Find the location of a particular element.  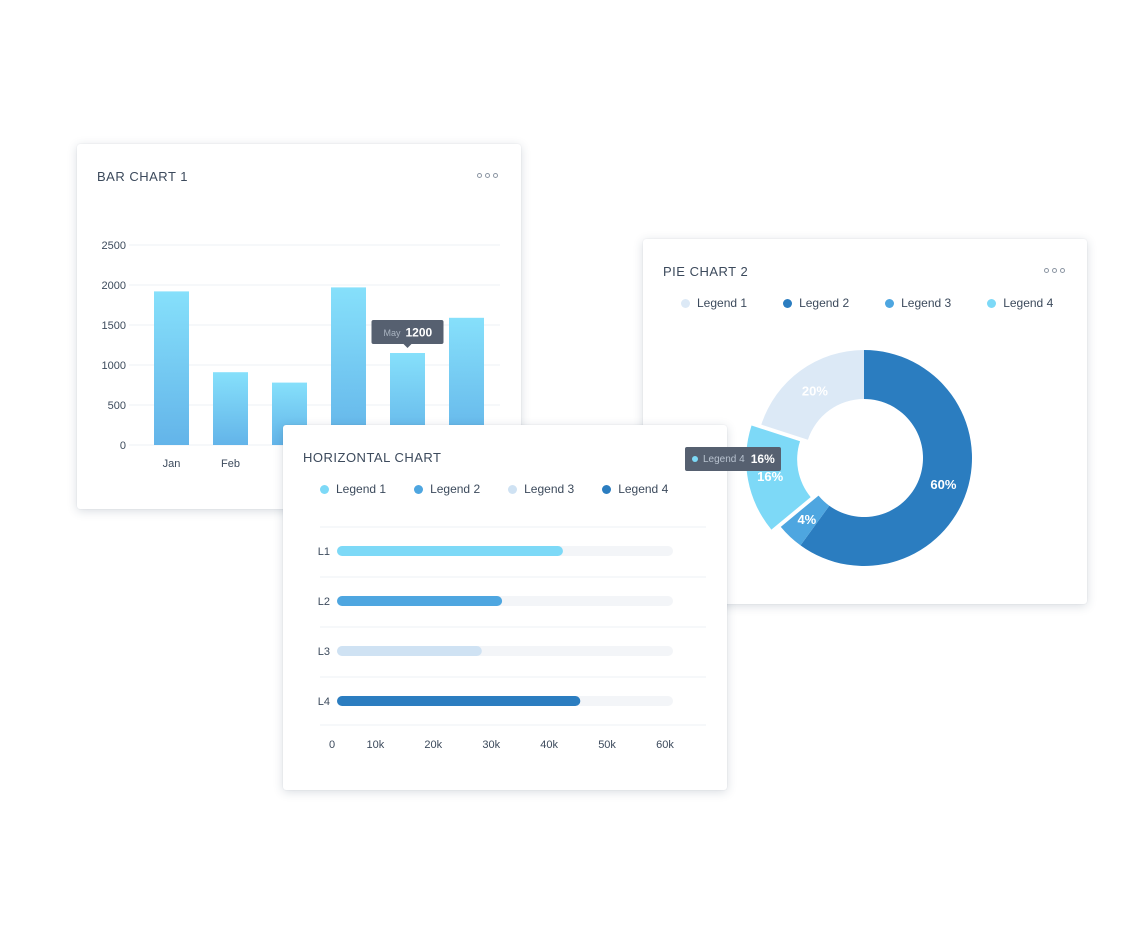

bar-tooltip: May 1200 is located at coordinates (407, 334).